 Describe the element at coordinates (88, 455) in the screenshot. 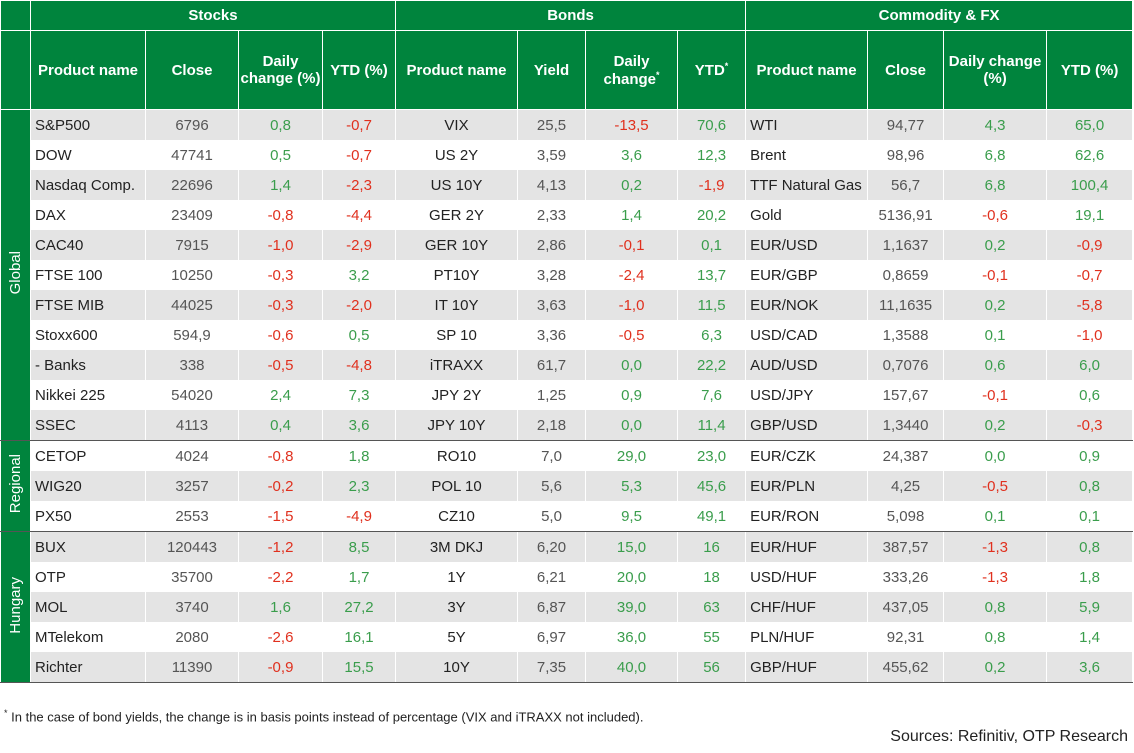

I see `product-name: CETOP` at that location.